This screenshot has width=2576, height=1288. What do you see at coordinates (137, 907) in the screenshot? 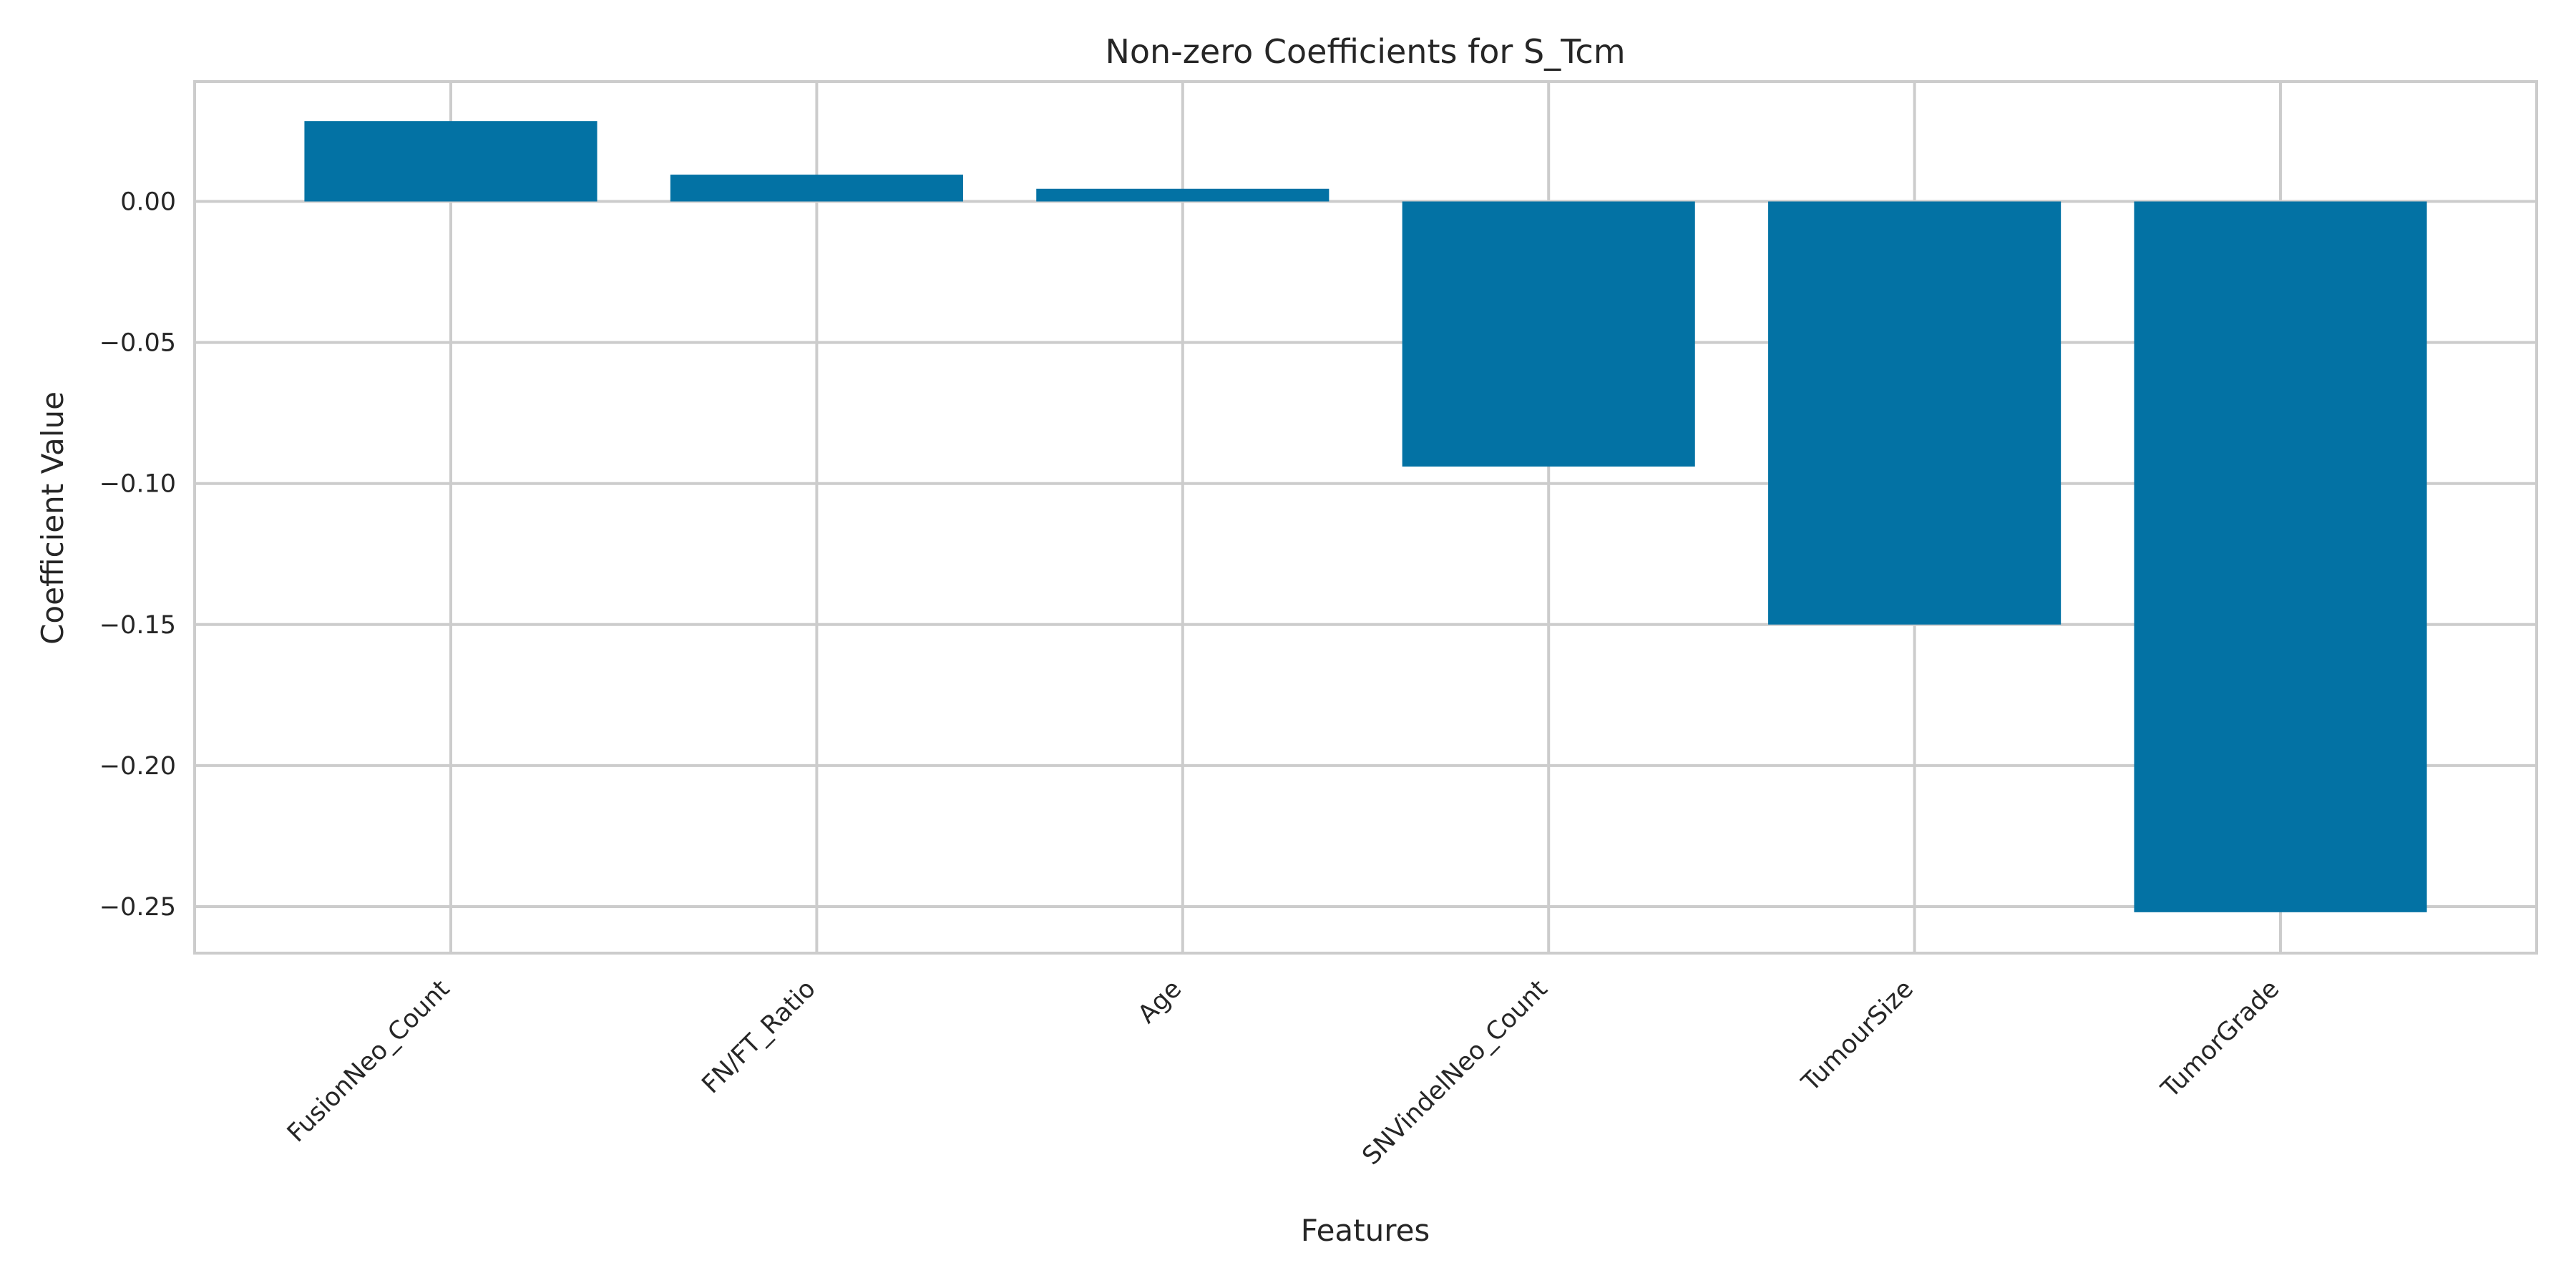
I see `y-tick-label: −0.25` at bounding box center [137, 907].